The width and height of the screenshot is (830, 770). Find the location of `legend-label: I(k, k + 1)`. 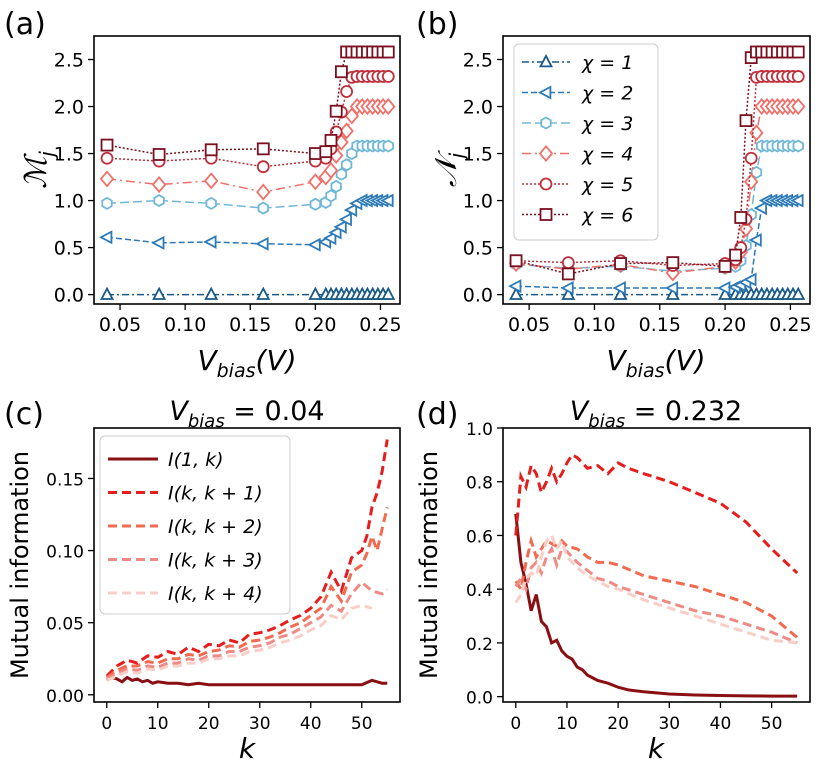

legend-label: I(k, k + 1) is located at coordinates (215, 494).